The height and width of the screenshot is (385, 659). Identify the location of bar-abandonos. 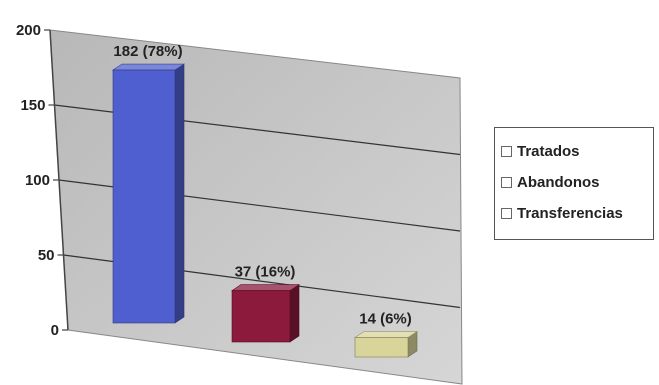
(265, 313).